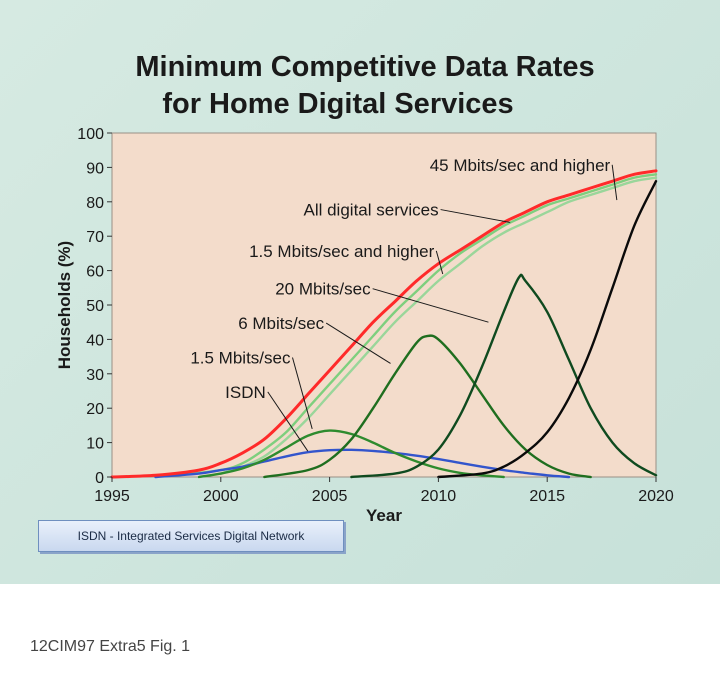 The width and height of the screenshot is (720, 682). I want to click on y-tick-label-2: 20, so click(95, 409).